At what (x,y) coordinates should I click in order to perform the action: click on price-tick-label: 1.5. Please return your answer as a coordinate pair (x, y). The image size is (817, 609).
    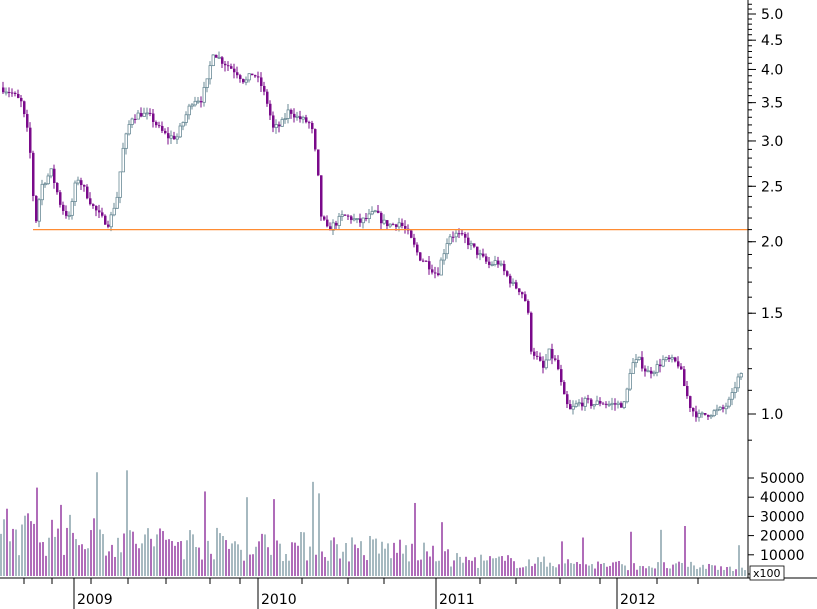
    Looking at the image, I should click on (772, 314).